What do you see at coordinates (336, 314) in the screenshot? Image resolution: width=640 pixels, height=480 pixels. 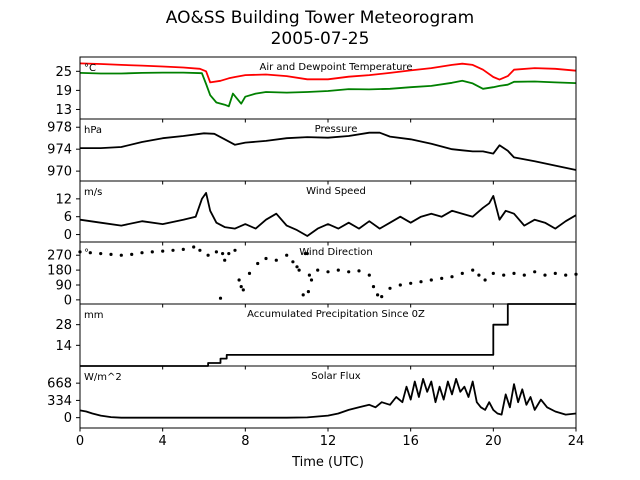 I see `panel-title: Accumulated Precipitation Since 0Z` at bounding box center [336, 314].